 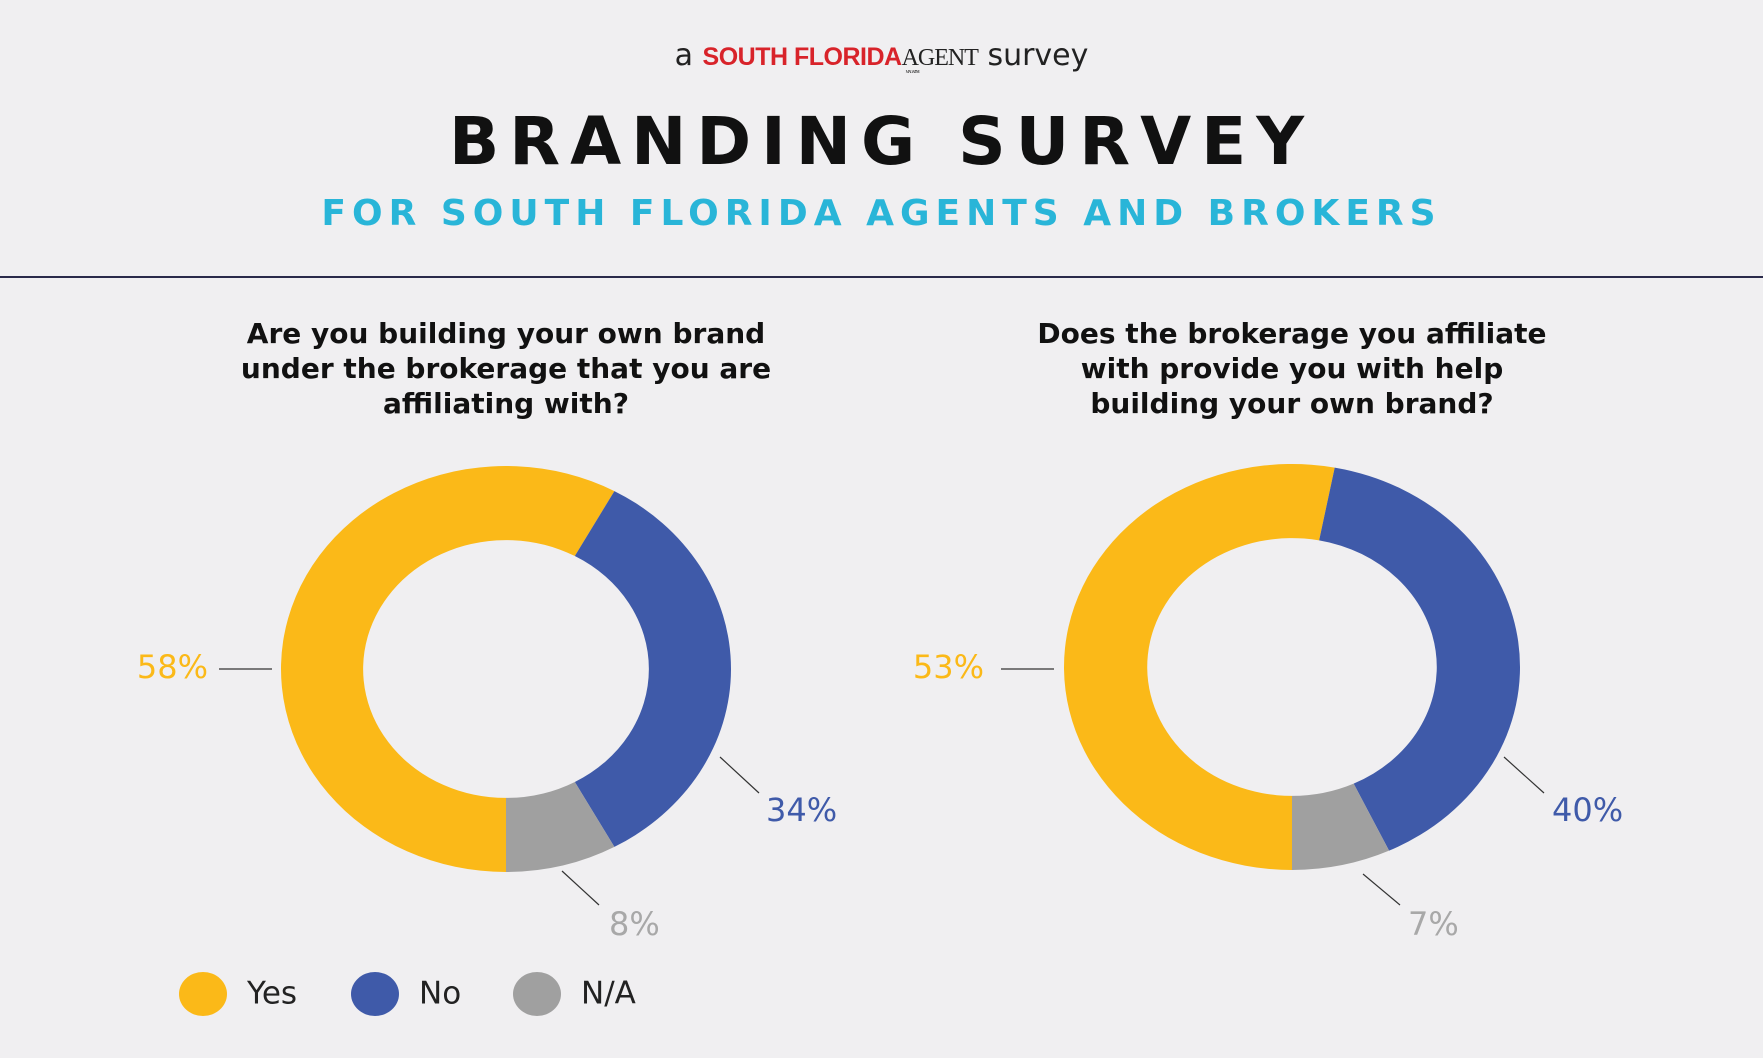 What do you see at coordinates (271, 994) in the screenshot?
I see `legend-label: Yes` at bounding box center [271, 994].